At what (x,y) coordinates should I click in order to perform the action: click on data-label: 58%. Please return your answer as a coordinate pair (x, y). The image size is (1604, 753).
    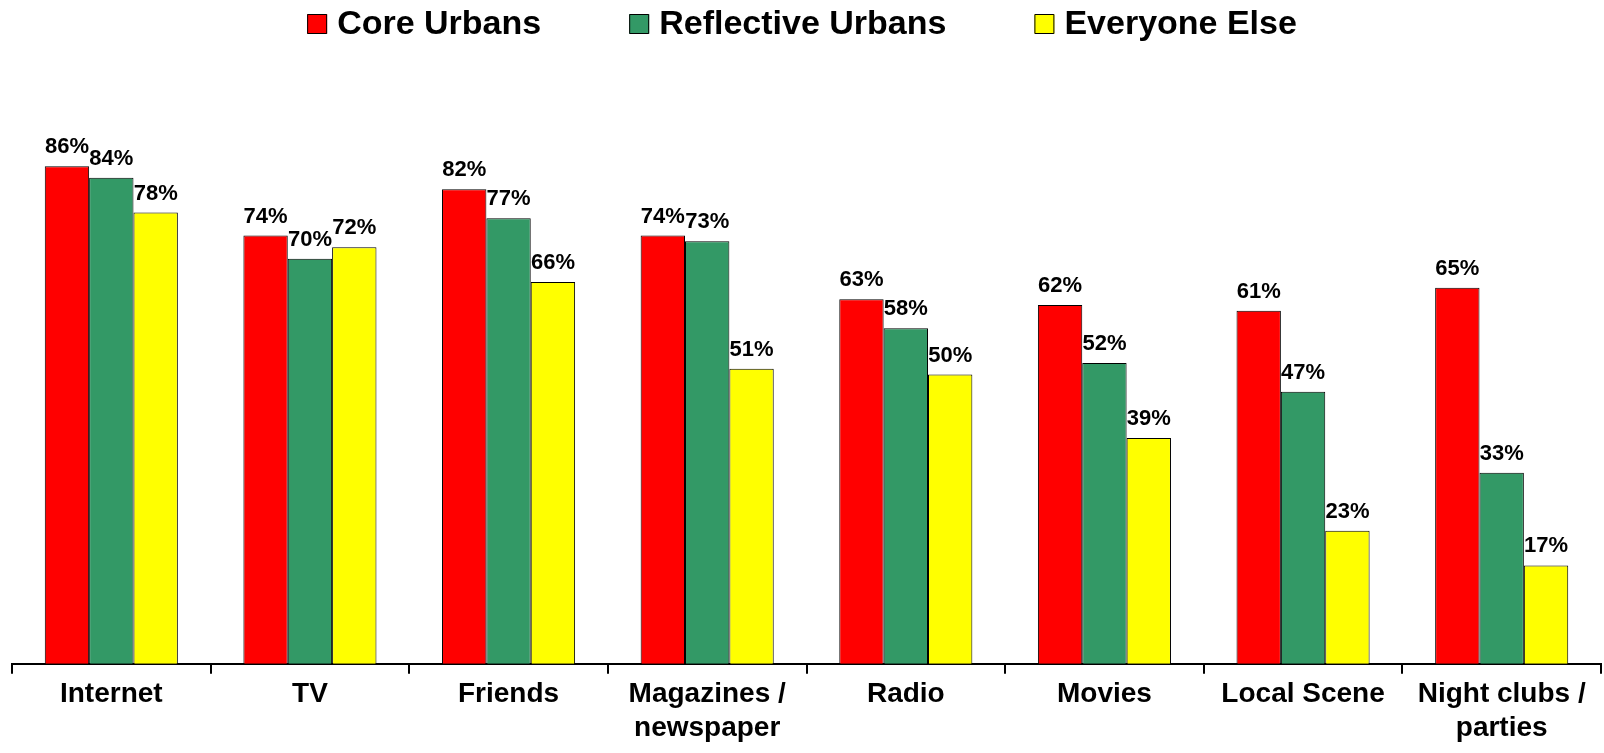
    Looking at the image, I should click on (905, 308).